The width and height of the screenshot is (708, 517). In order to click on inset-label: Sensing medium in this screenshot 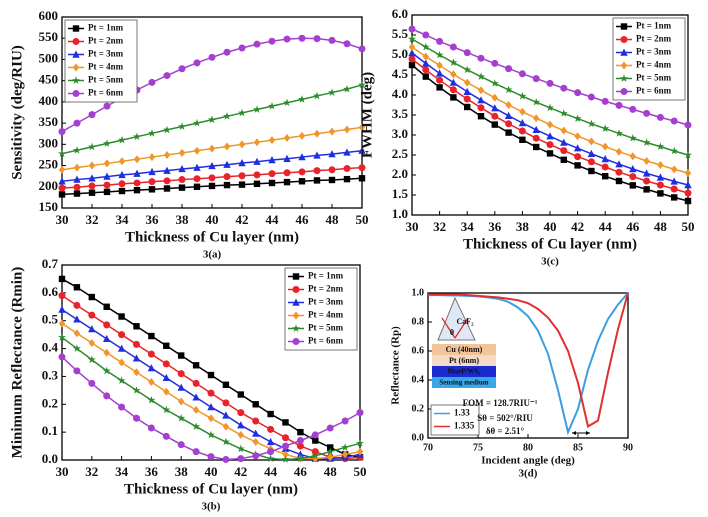, I will do `click(463, 383)`.